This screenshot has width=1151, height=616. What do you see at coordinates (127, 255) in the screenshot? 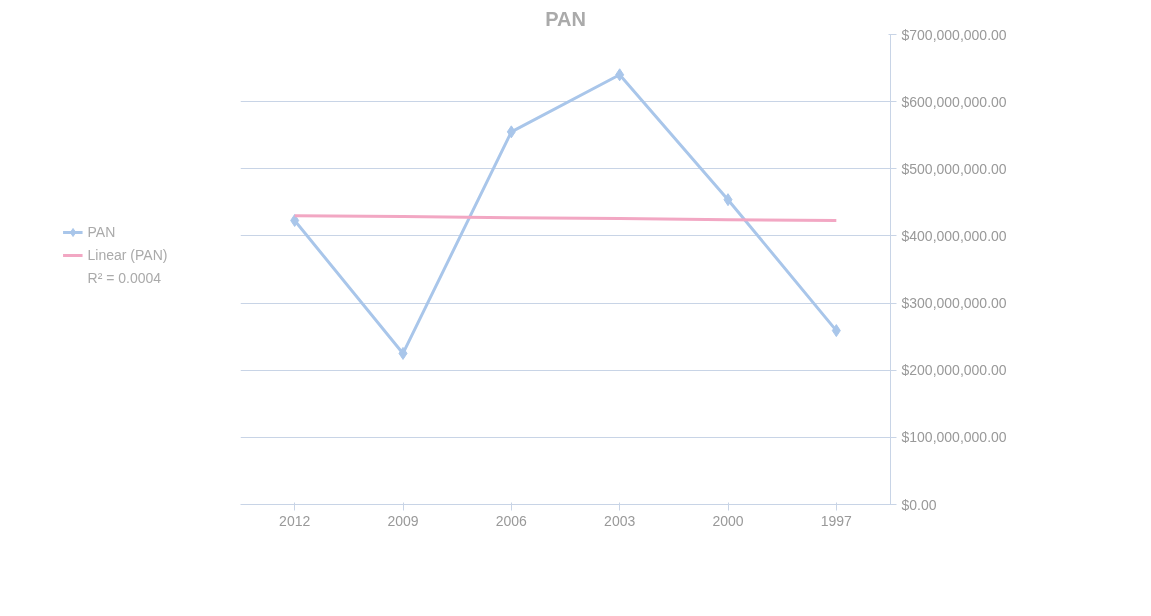
I see `legend-label: Linear (PAN)` at bounding box center [127, 255].